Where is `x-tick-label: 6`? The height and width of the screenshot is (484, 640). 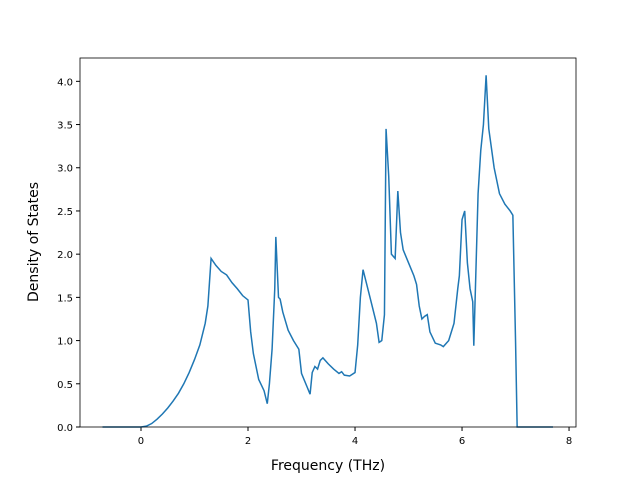
x-tick-label: 6 is located at coordinates (462, 441).